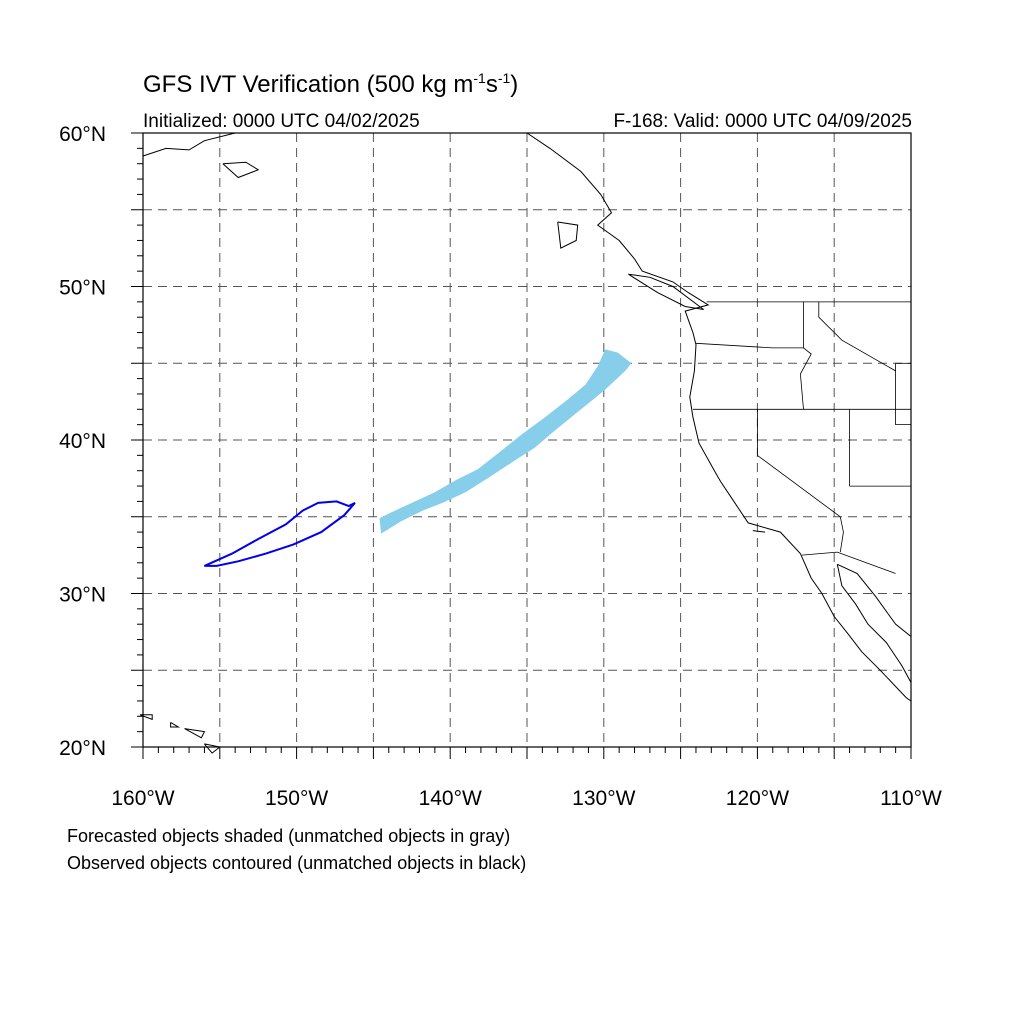 Image resolution: width=1024 pixels, height=1024 pixels. Describe the element at coordinates (82, 288) in the screenshot. I see `lat-tick-label: 50°N` at that location.